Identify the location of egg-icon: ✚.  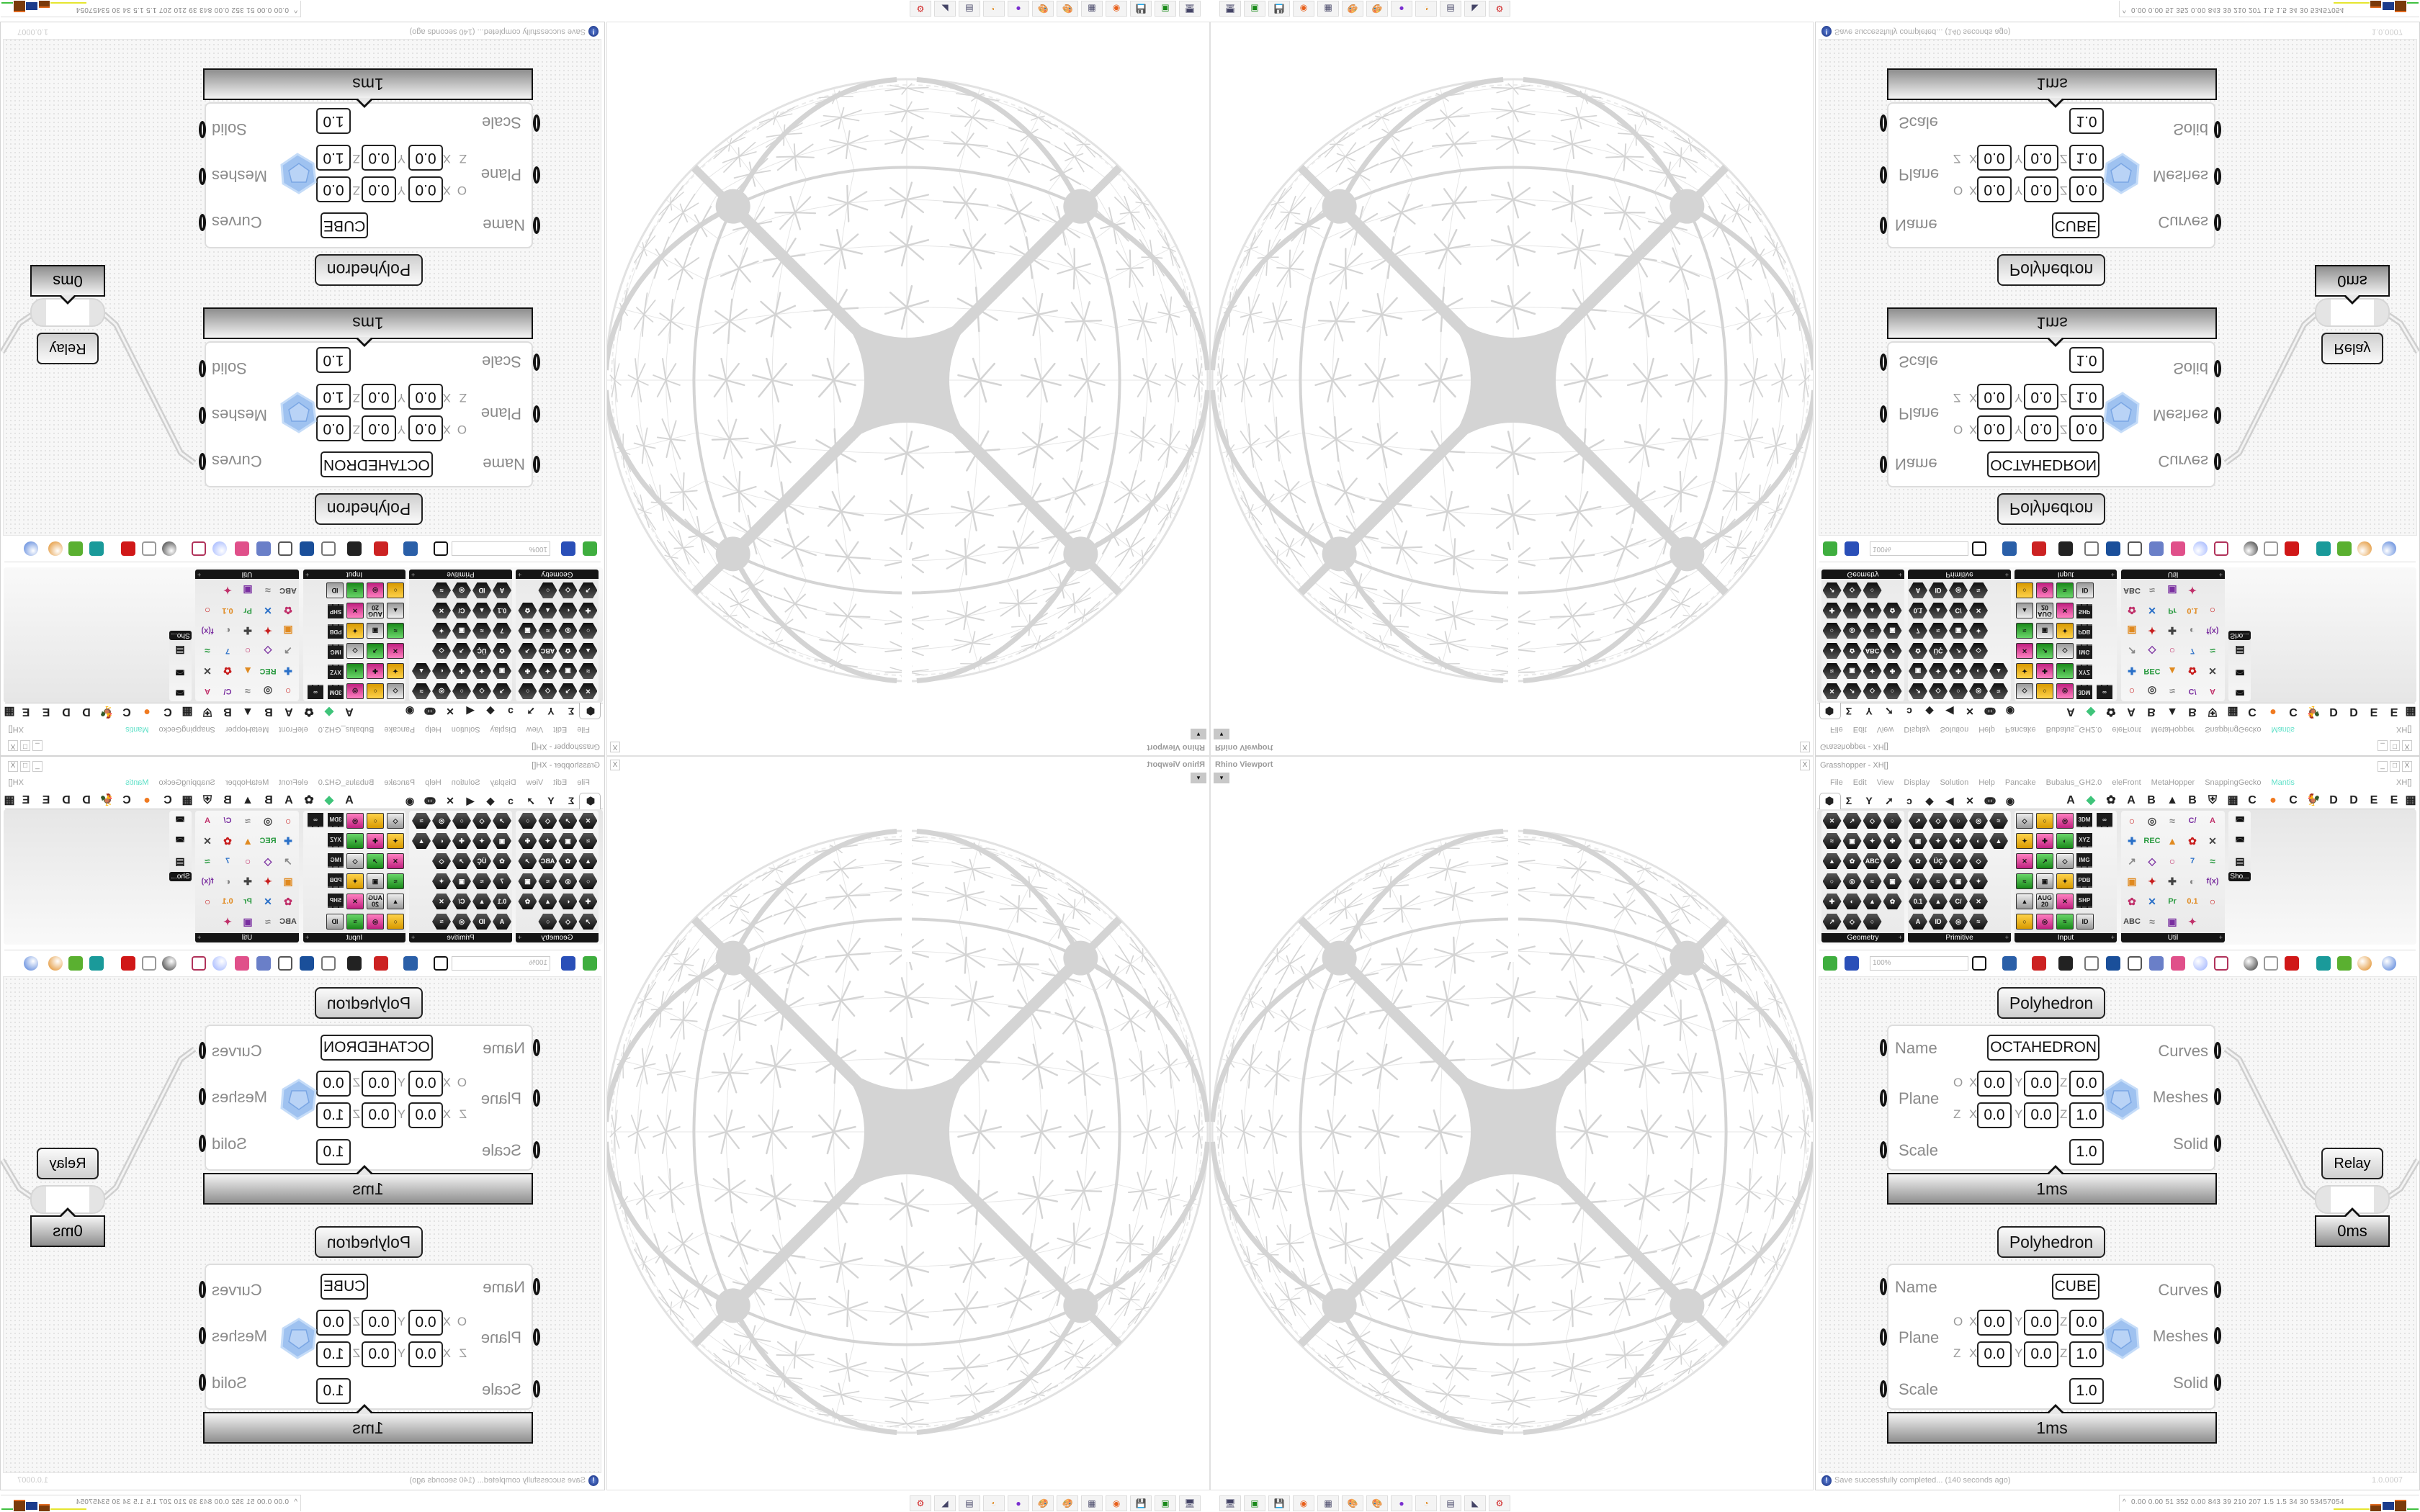
(2172, 881).